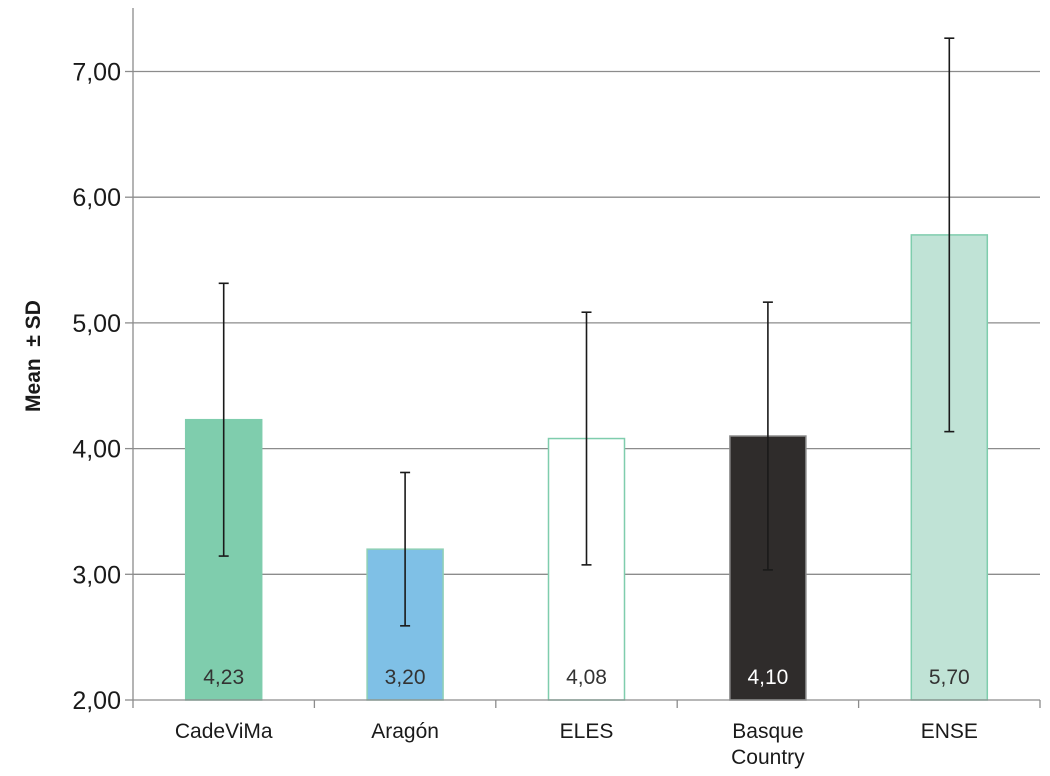 The height and width of the screenshot is (776, 1050). What do you see at coordinates (586, 677) in the screenshot?
I see `data-label: 4,08` at bounding box center [586, 677].